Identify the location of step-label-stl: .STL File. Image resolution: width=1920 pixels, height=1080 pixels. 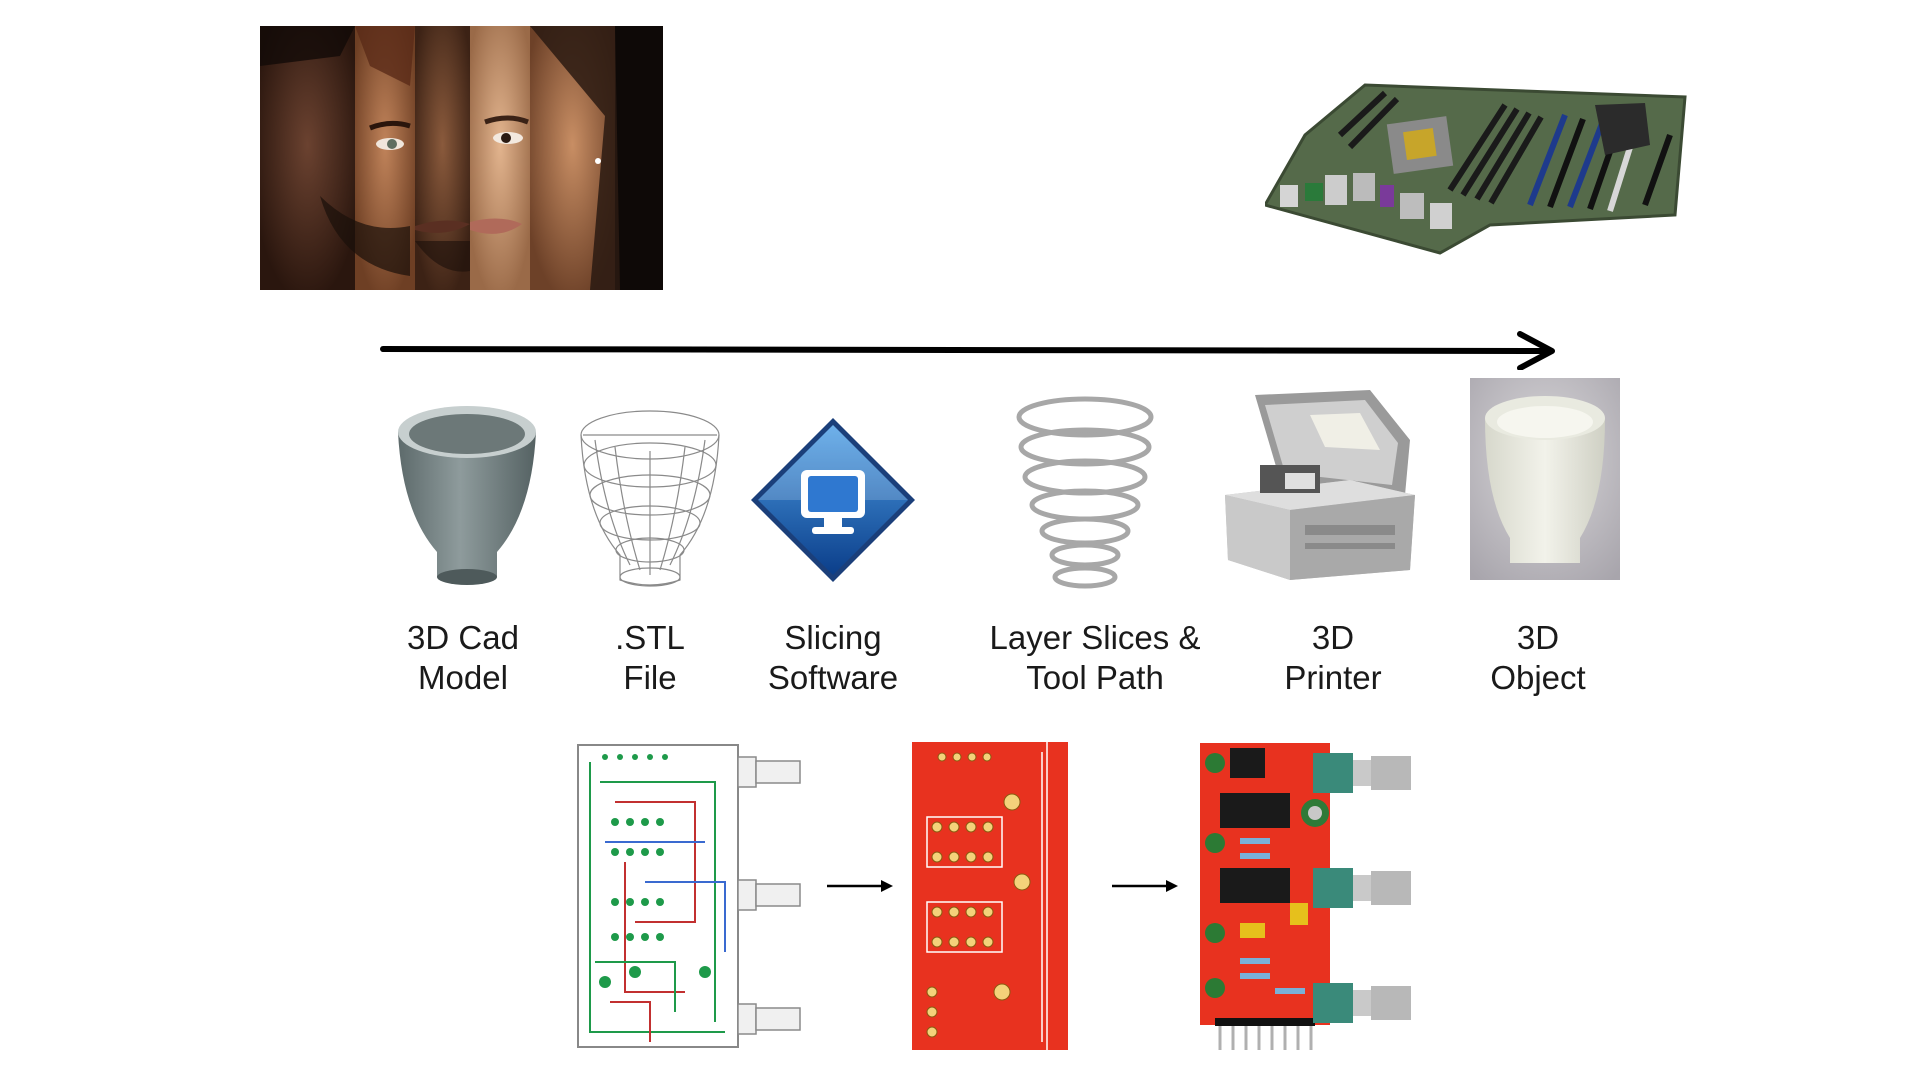
(650, 657).